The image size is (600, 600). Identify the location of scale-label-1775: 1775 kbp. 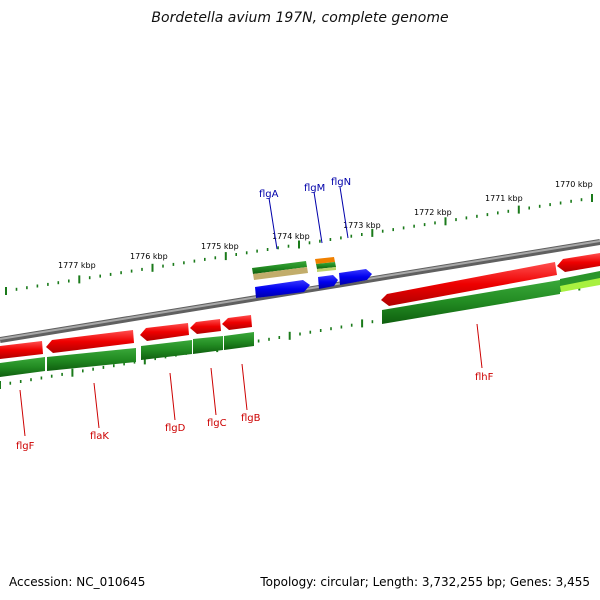
(220, 246).